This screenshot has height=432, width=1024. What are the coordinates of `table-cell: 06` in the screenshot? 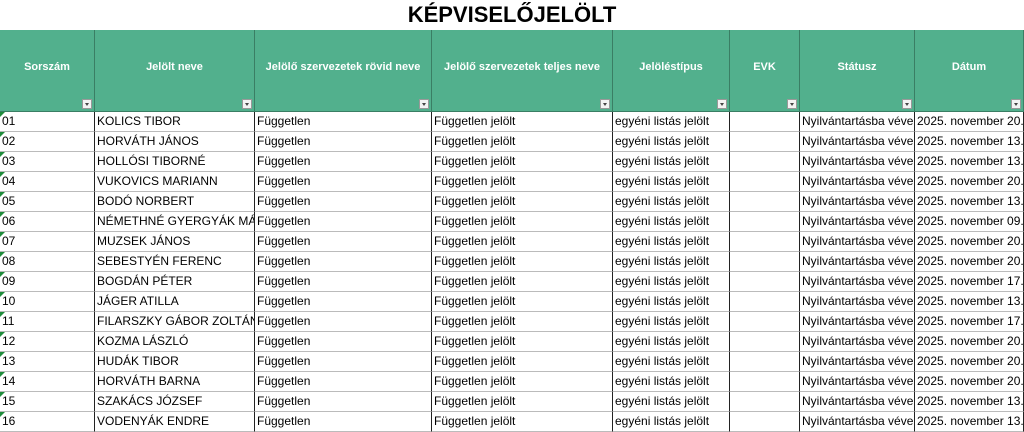 It's located at (47, 222).